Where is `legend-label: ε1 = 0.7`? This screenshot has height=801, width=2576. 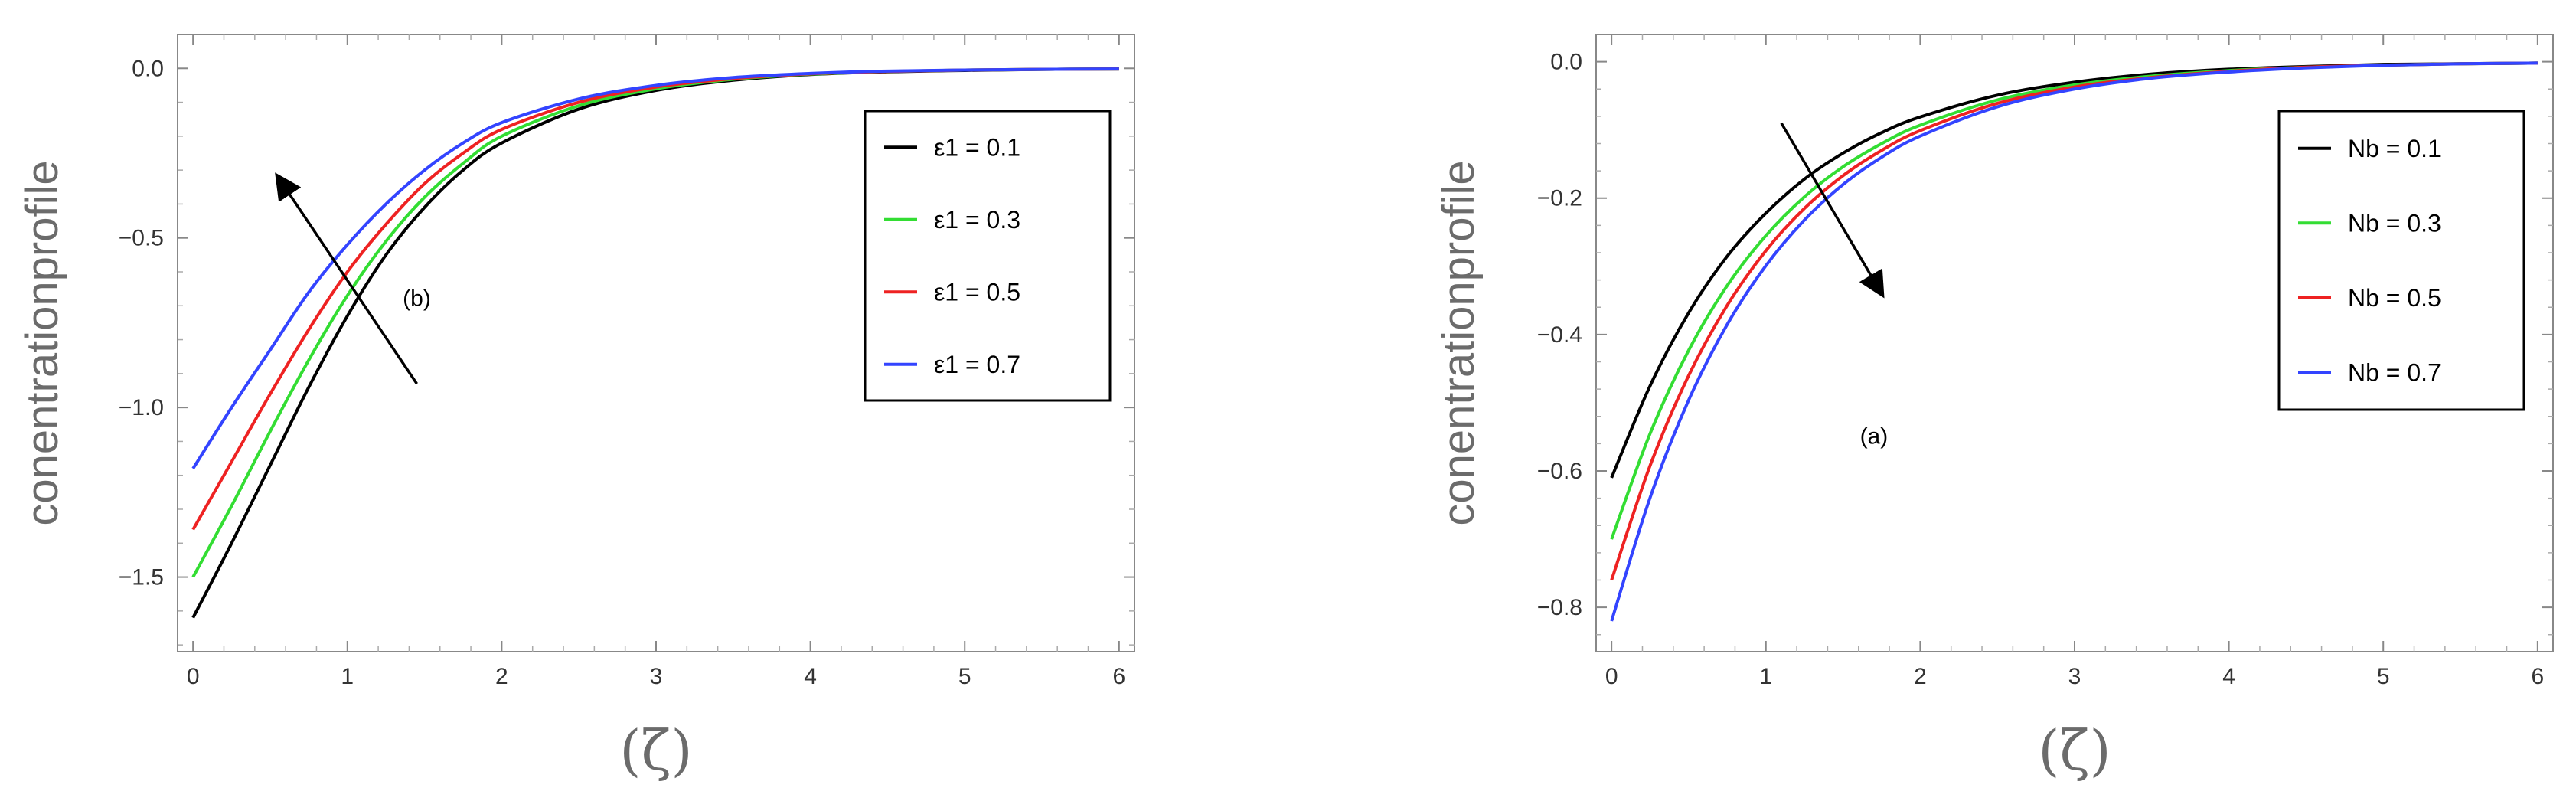
legend-label: ε1 = 0.7 is located at coordinates (977, 365).